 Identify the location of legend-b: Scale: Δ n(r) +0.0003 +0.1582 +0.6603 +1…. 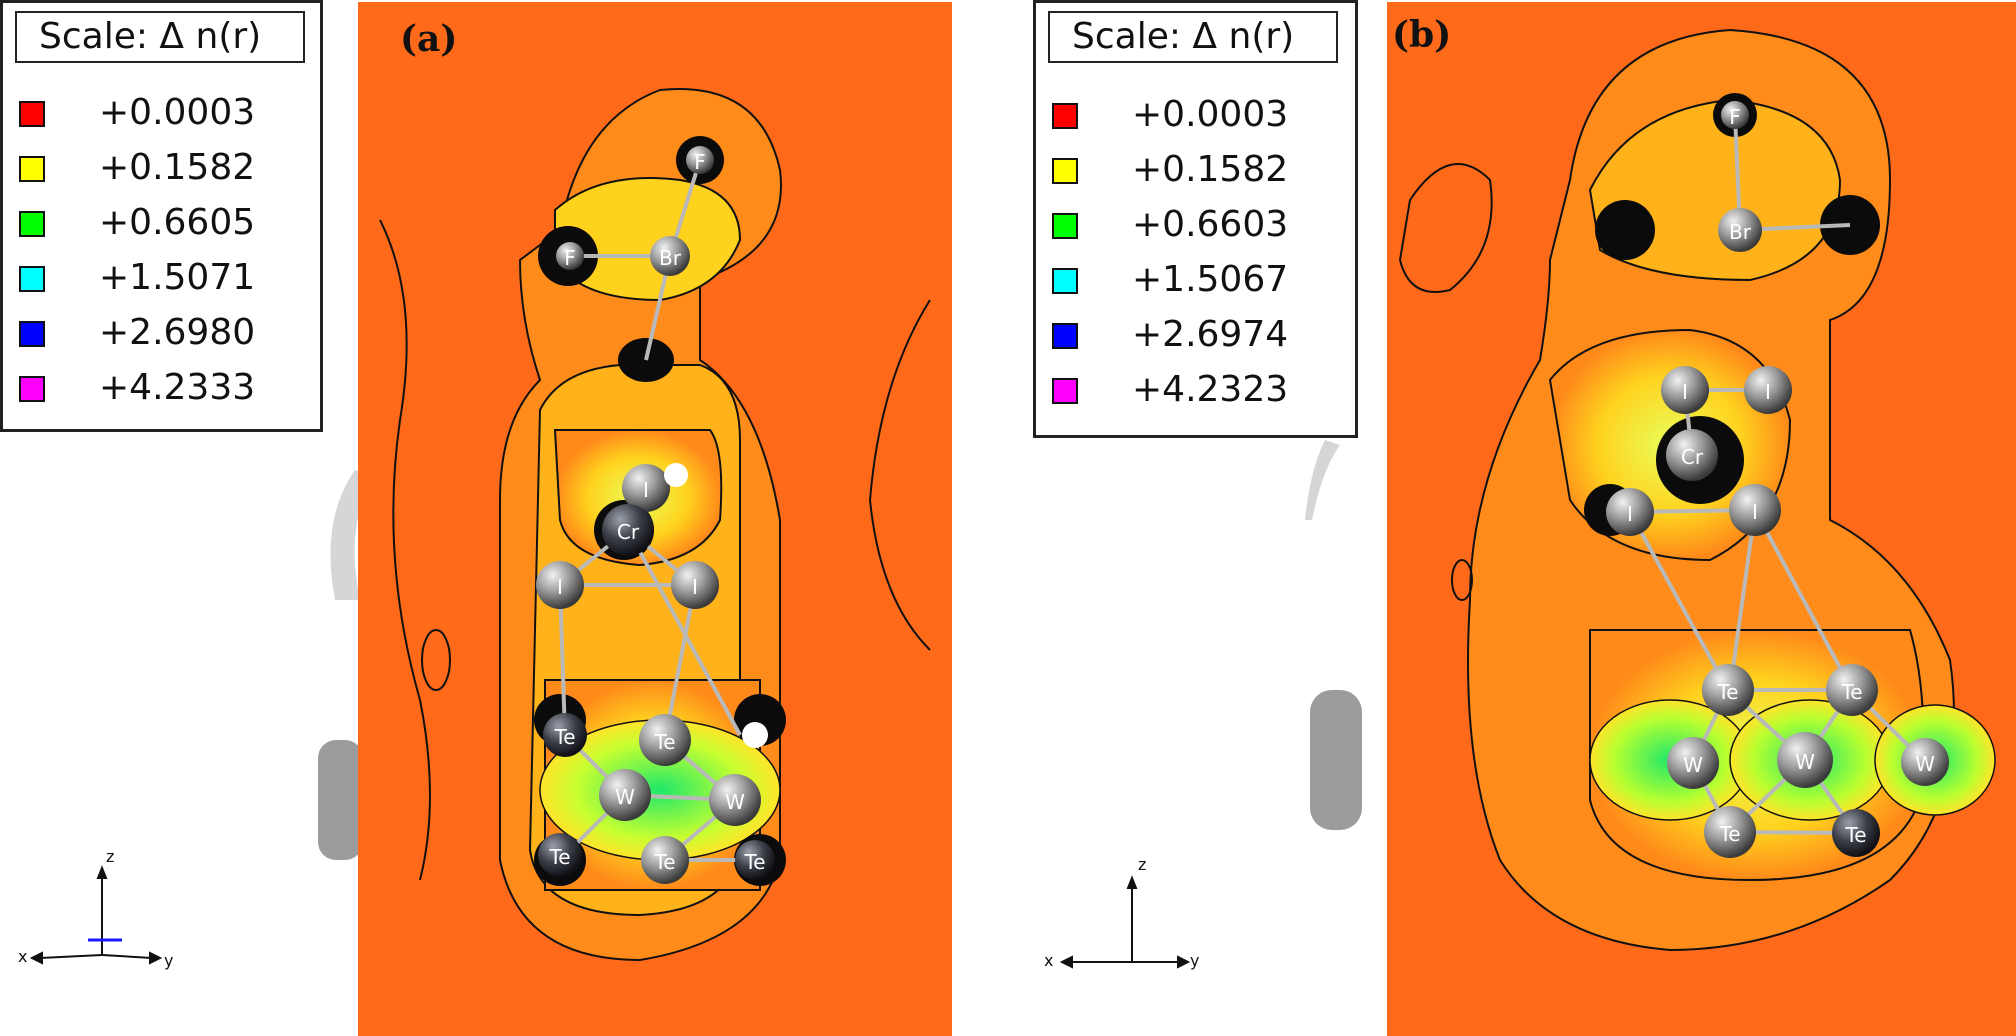
(1195, 219).